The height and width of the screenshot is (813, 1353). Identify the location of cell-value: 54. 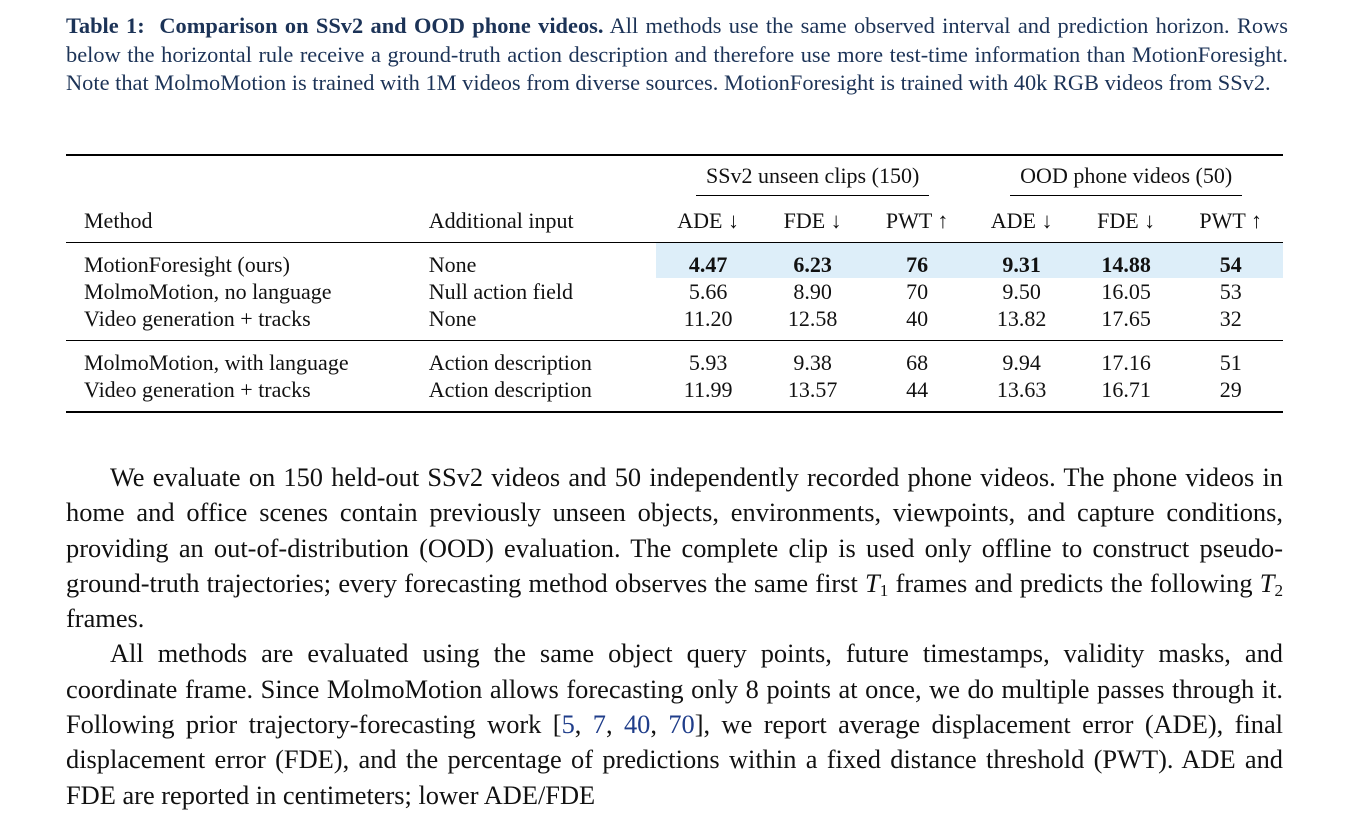
(1230, 260).